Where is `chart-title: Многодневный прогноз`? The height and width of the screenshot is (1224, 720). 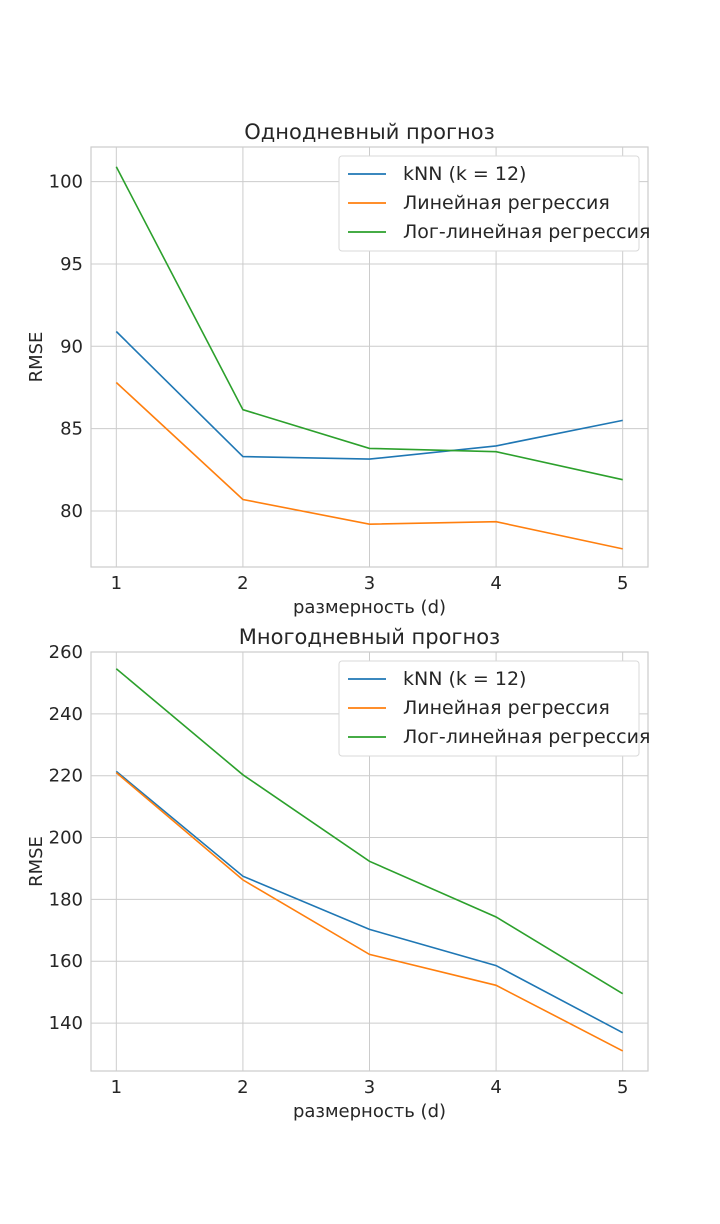 chart-title: Многодневный прогноз is located at coordinates (369, 637).